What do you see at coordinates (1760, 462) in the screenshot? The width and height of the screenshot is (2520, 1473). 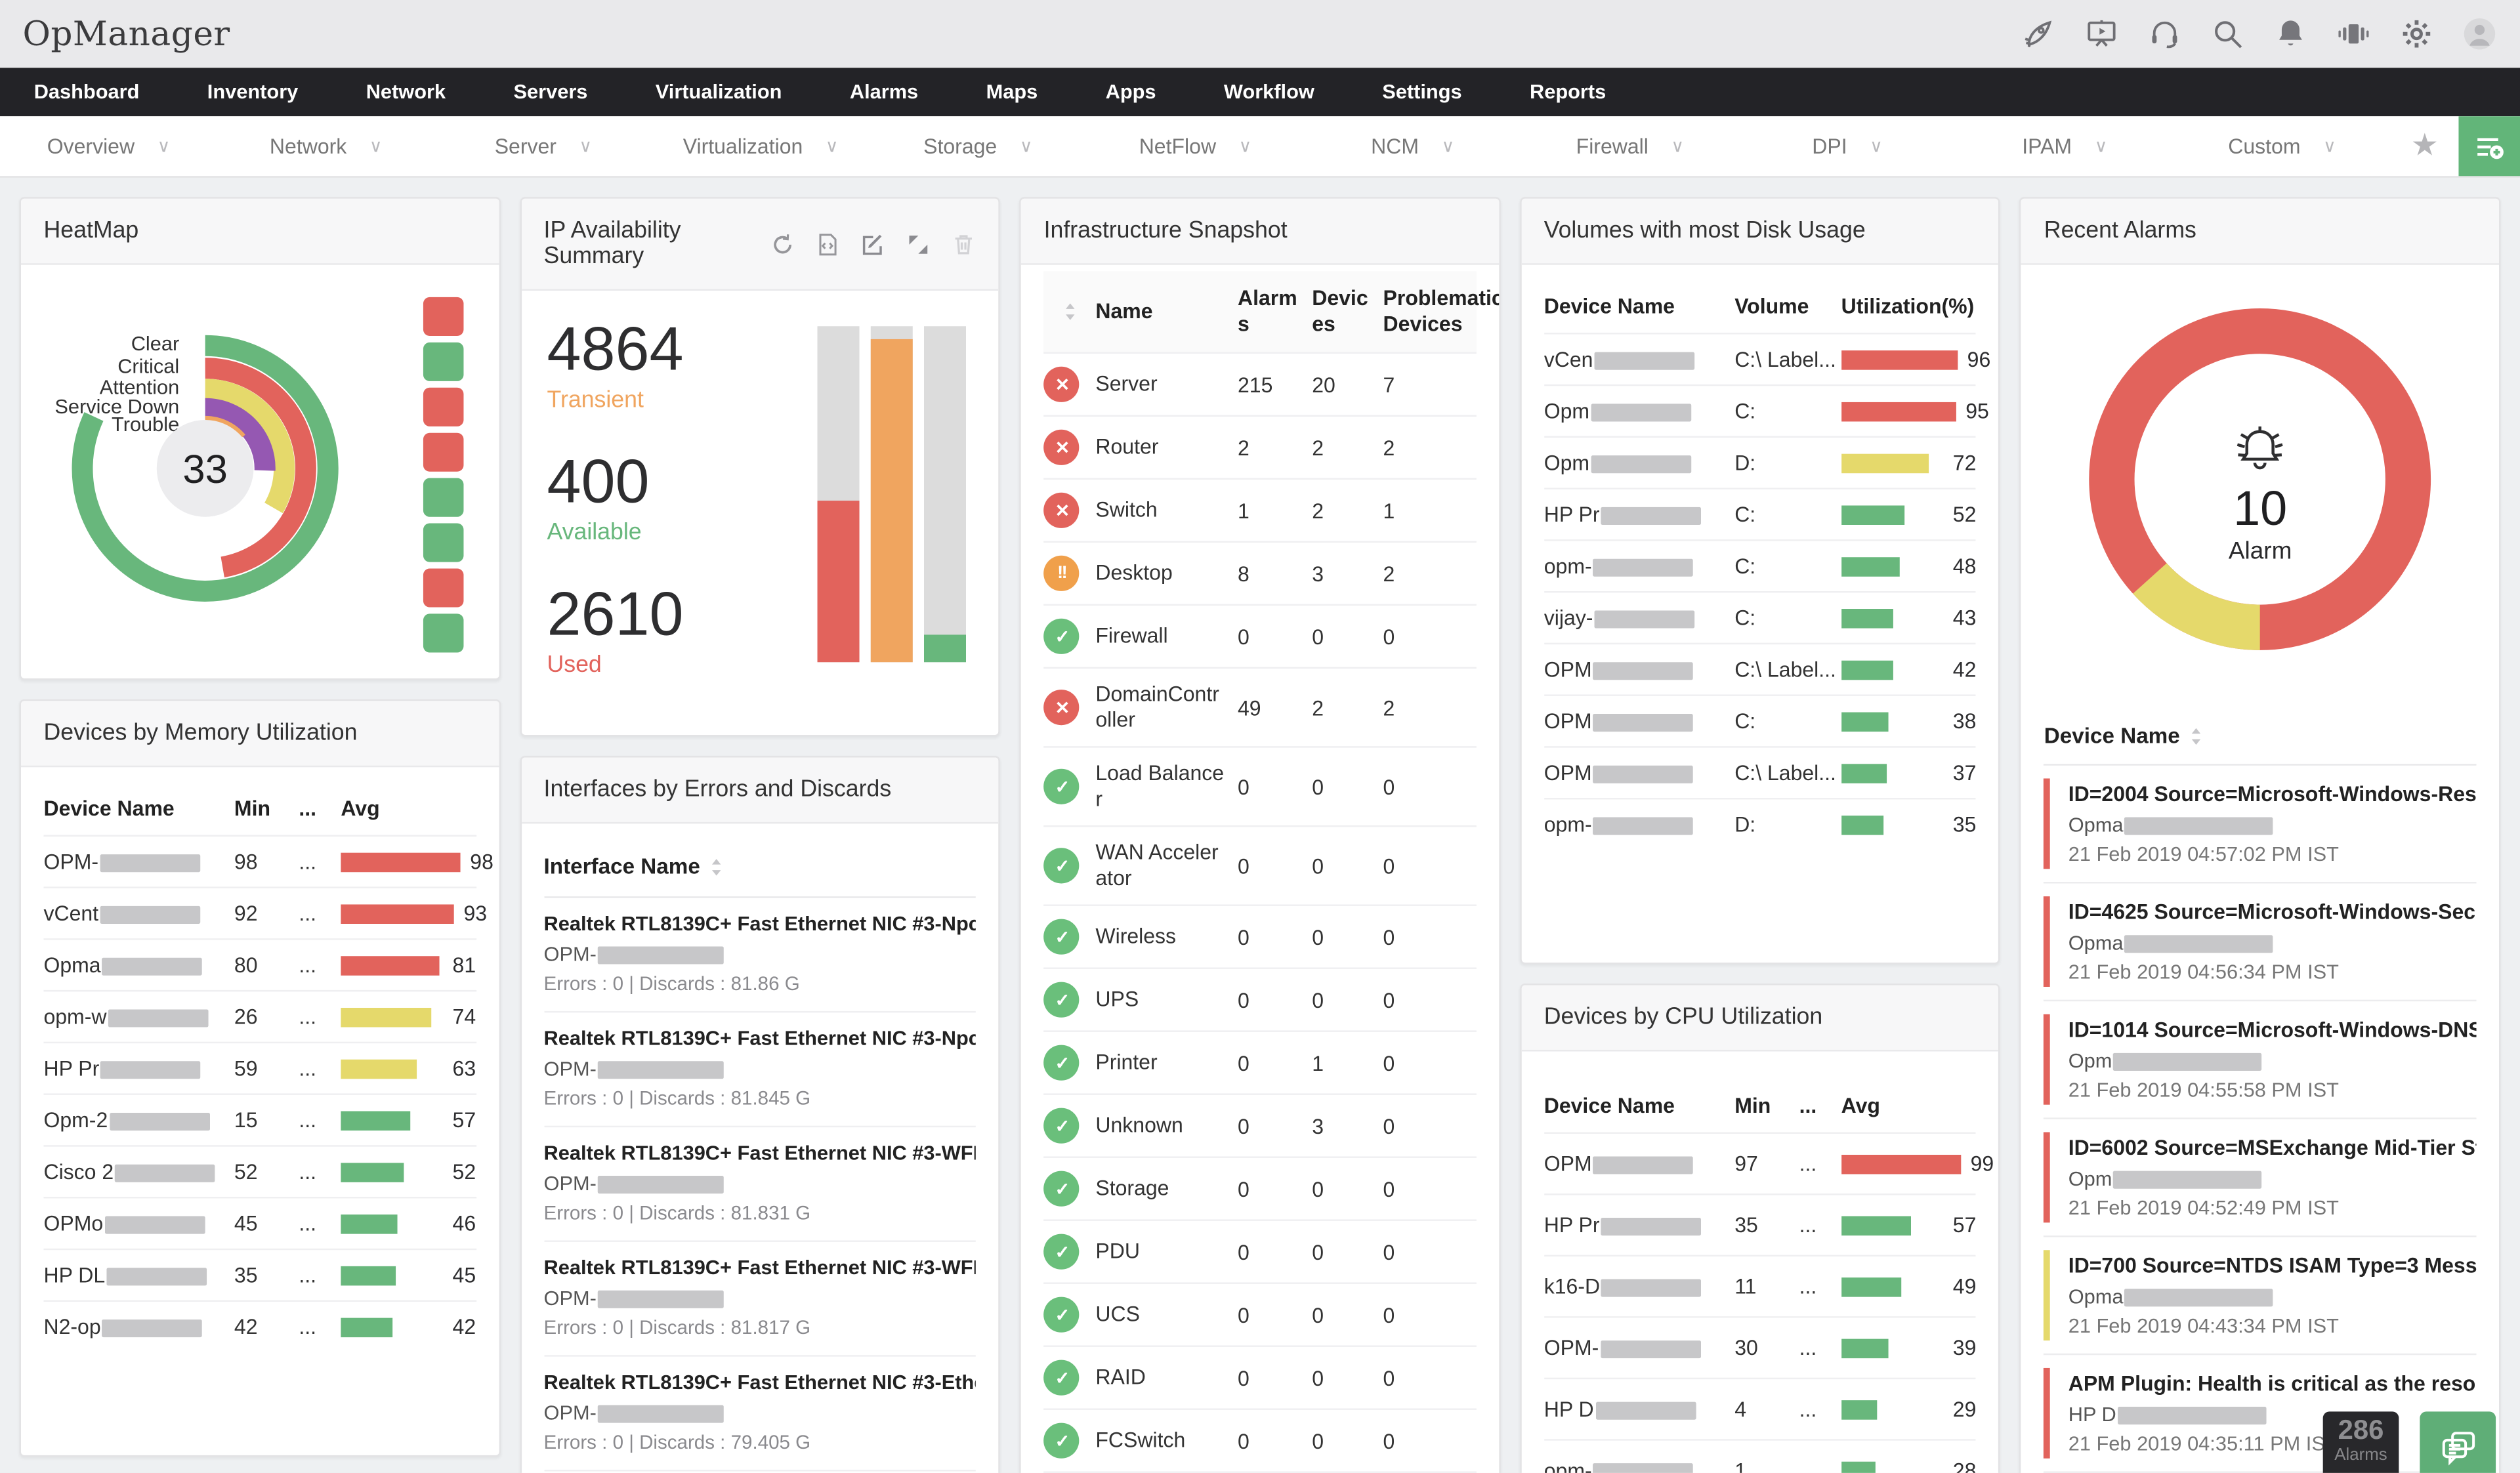 I see `table-row: Opm D: 72` at bounding box center [1760, 462].